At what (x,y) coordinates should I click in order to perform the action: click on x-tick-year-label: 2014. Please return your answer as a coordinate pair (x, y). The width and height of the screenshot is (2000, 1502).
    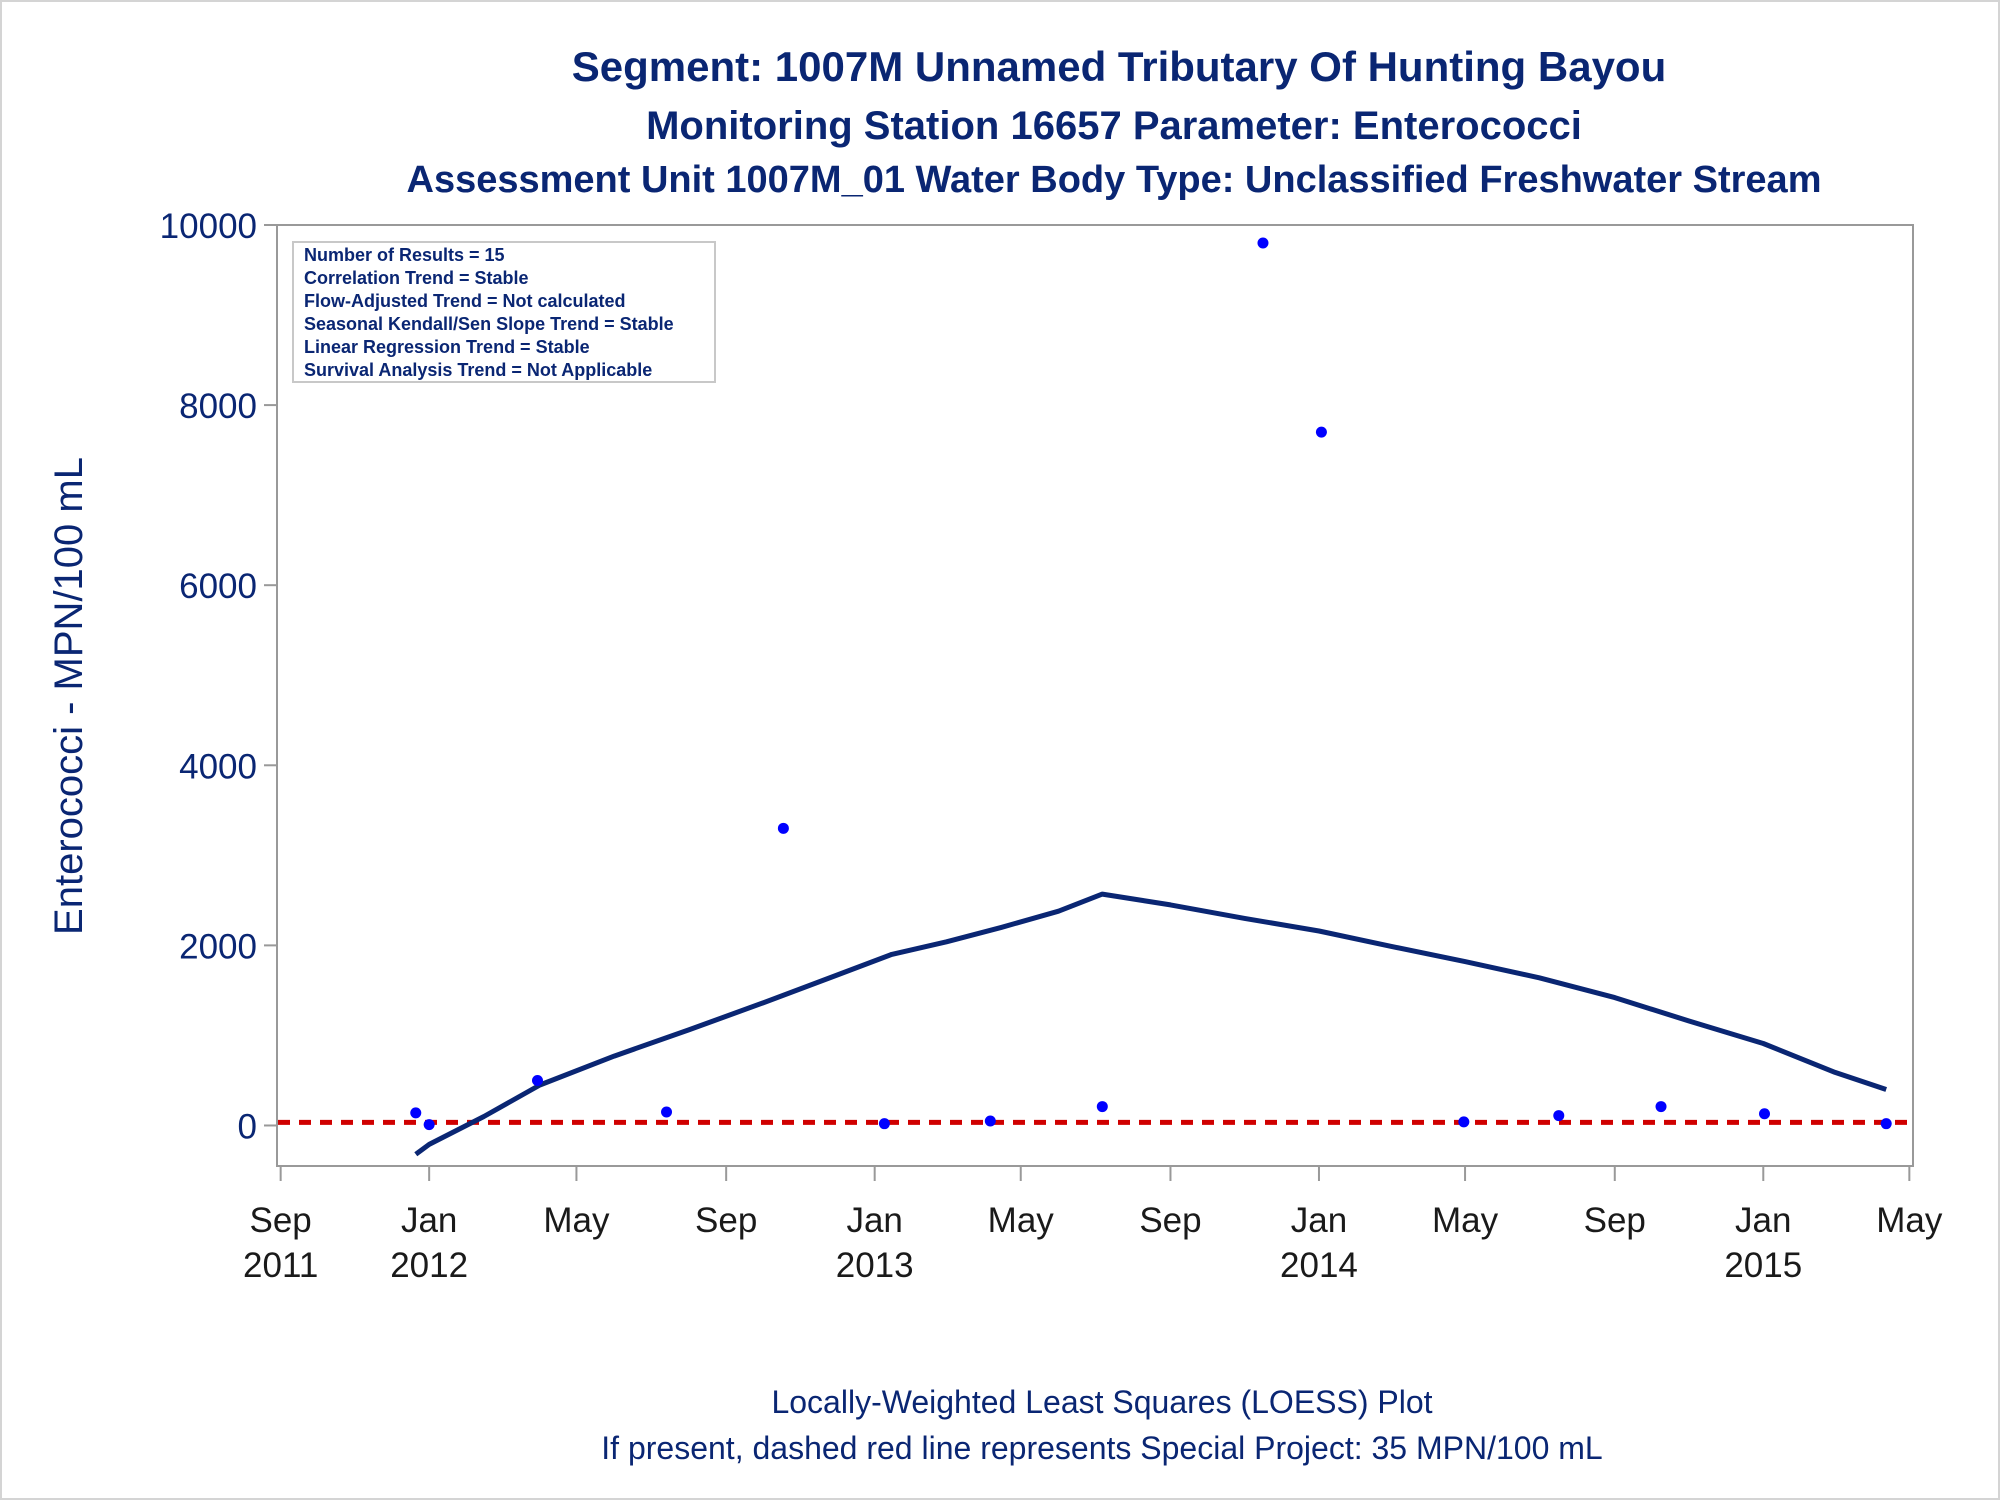
    Looking at the image, I should click on (1319, 1265).